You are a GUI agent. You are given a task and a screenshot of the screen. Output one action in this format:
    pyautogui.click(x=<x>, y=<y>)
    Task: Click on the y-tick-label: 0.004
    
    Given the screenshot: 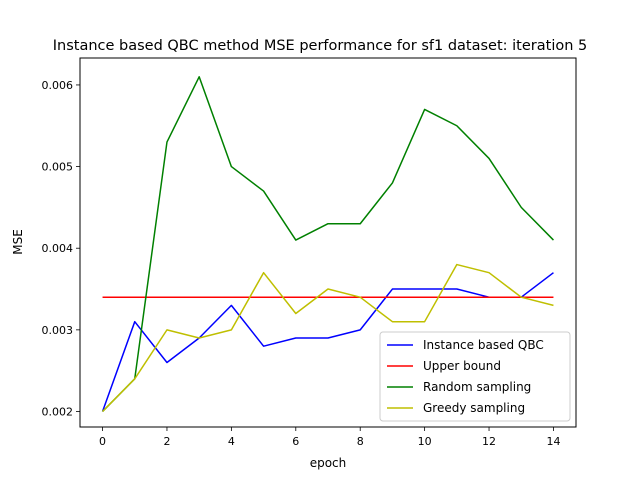 What is the action you would take?
    pyautogui.click(x=58, y=248)
    